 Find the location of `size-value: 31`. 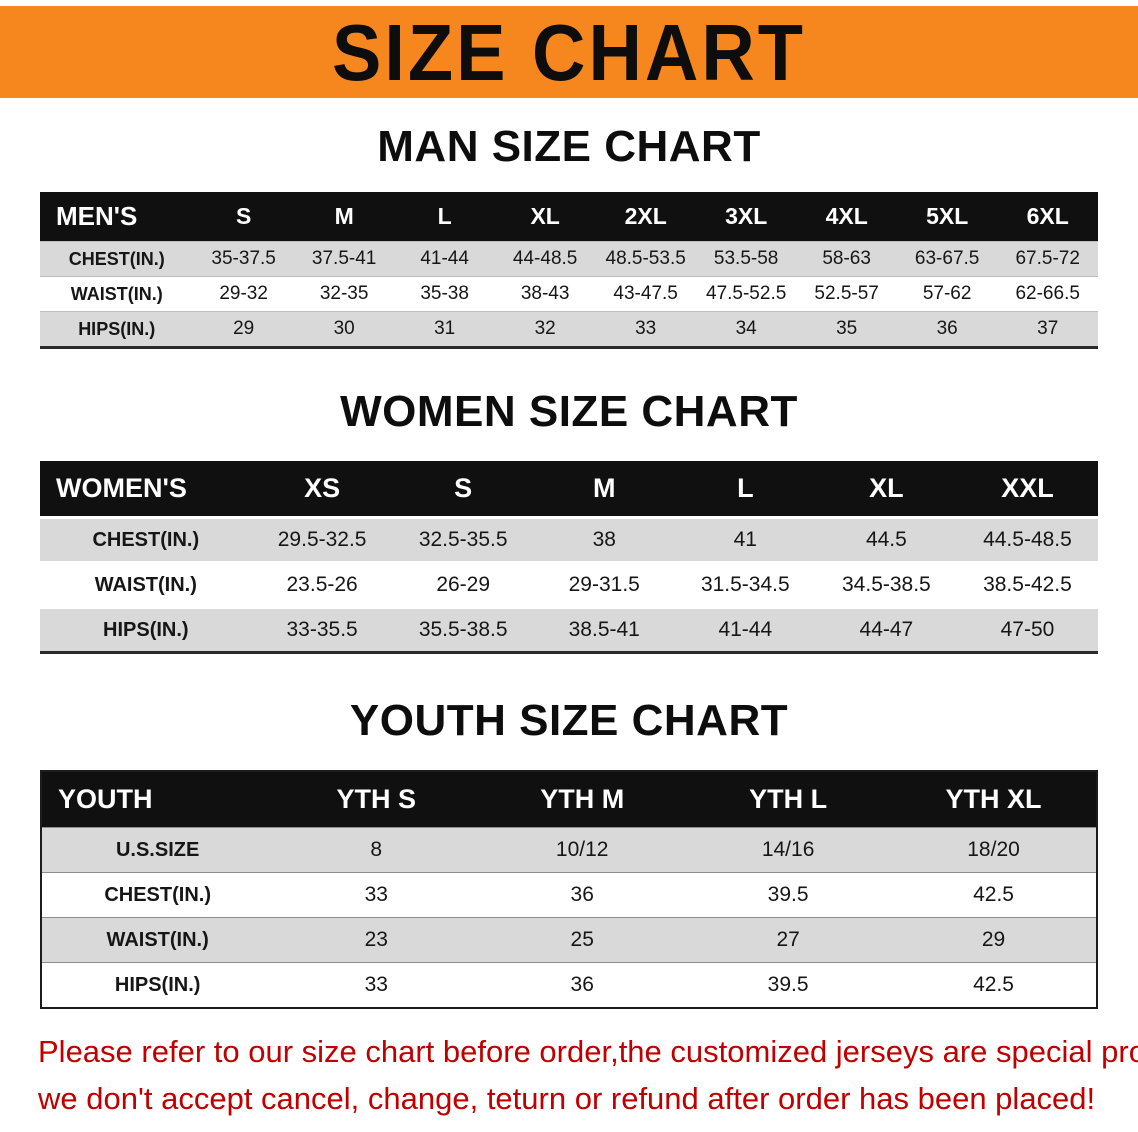

size-value: 31 is located at coordinates (444, 329).